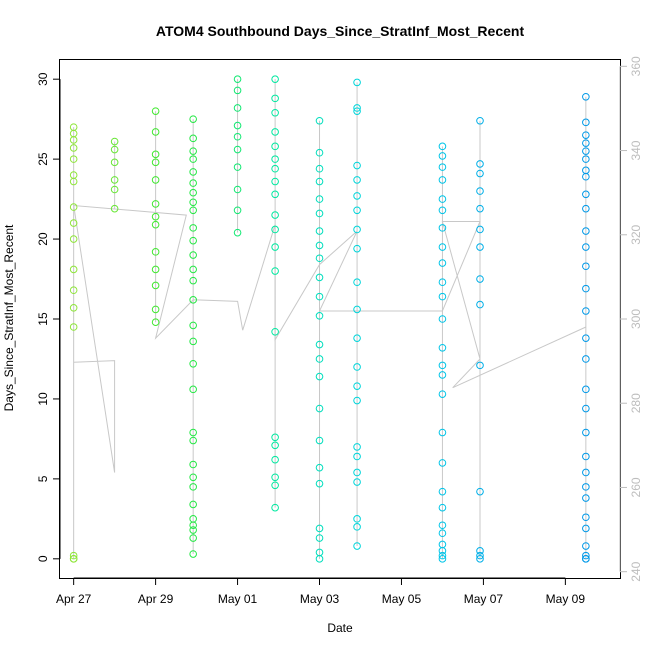 The height and width of the screenshot is (650, 650). Describe the element at coordinates (43, 319) in the screenshot. I see `y-tick-label: 15` at that location.